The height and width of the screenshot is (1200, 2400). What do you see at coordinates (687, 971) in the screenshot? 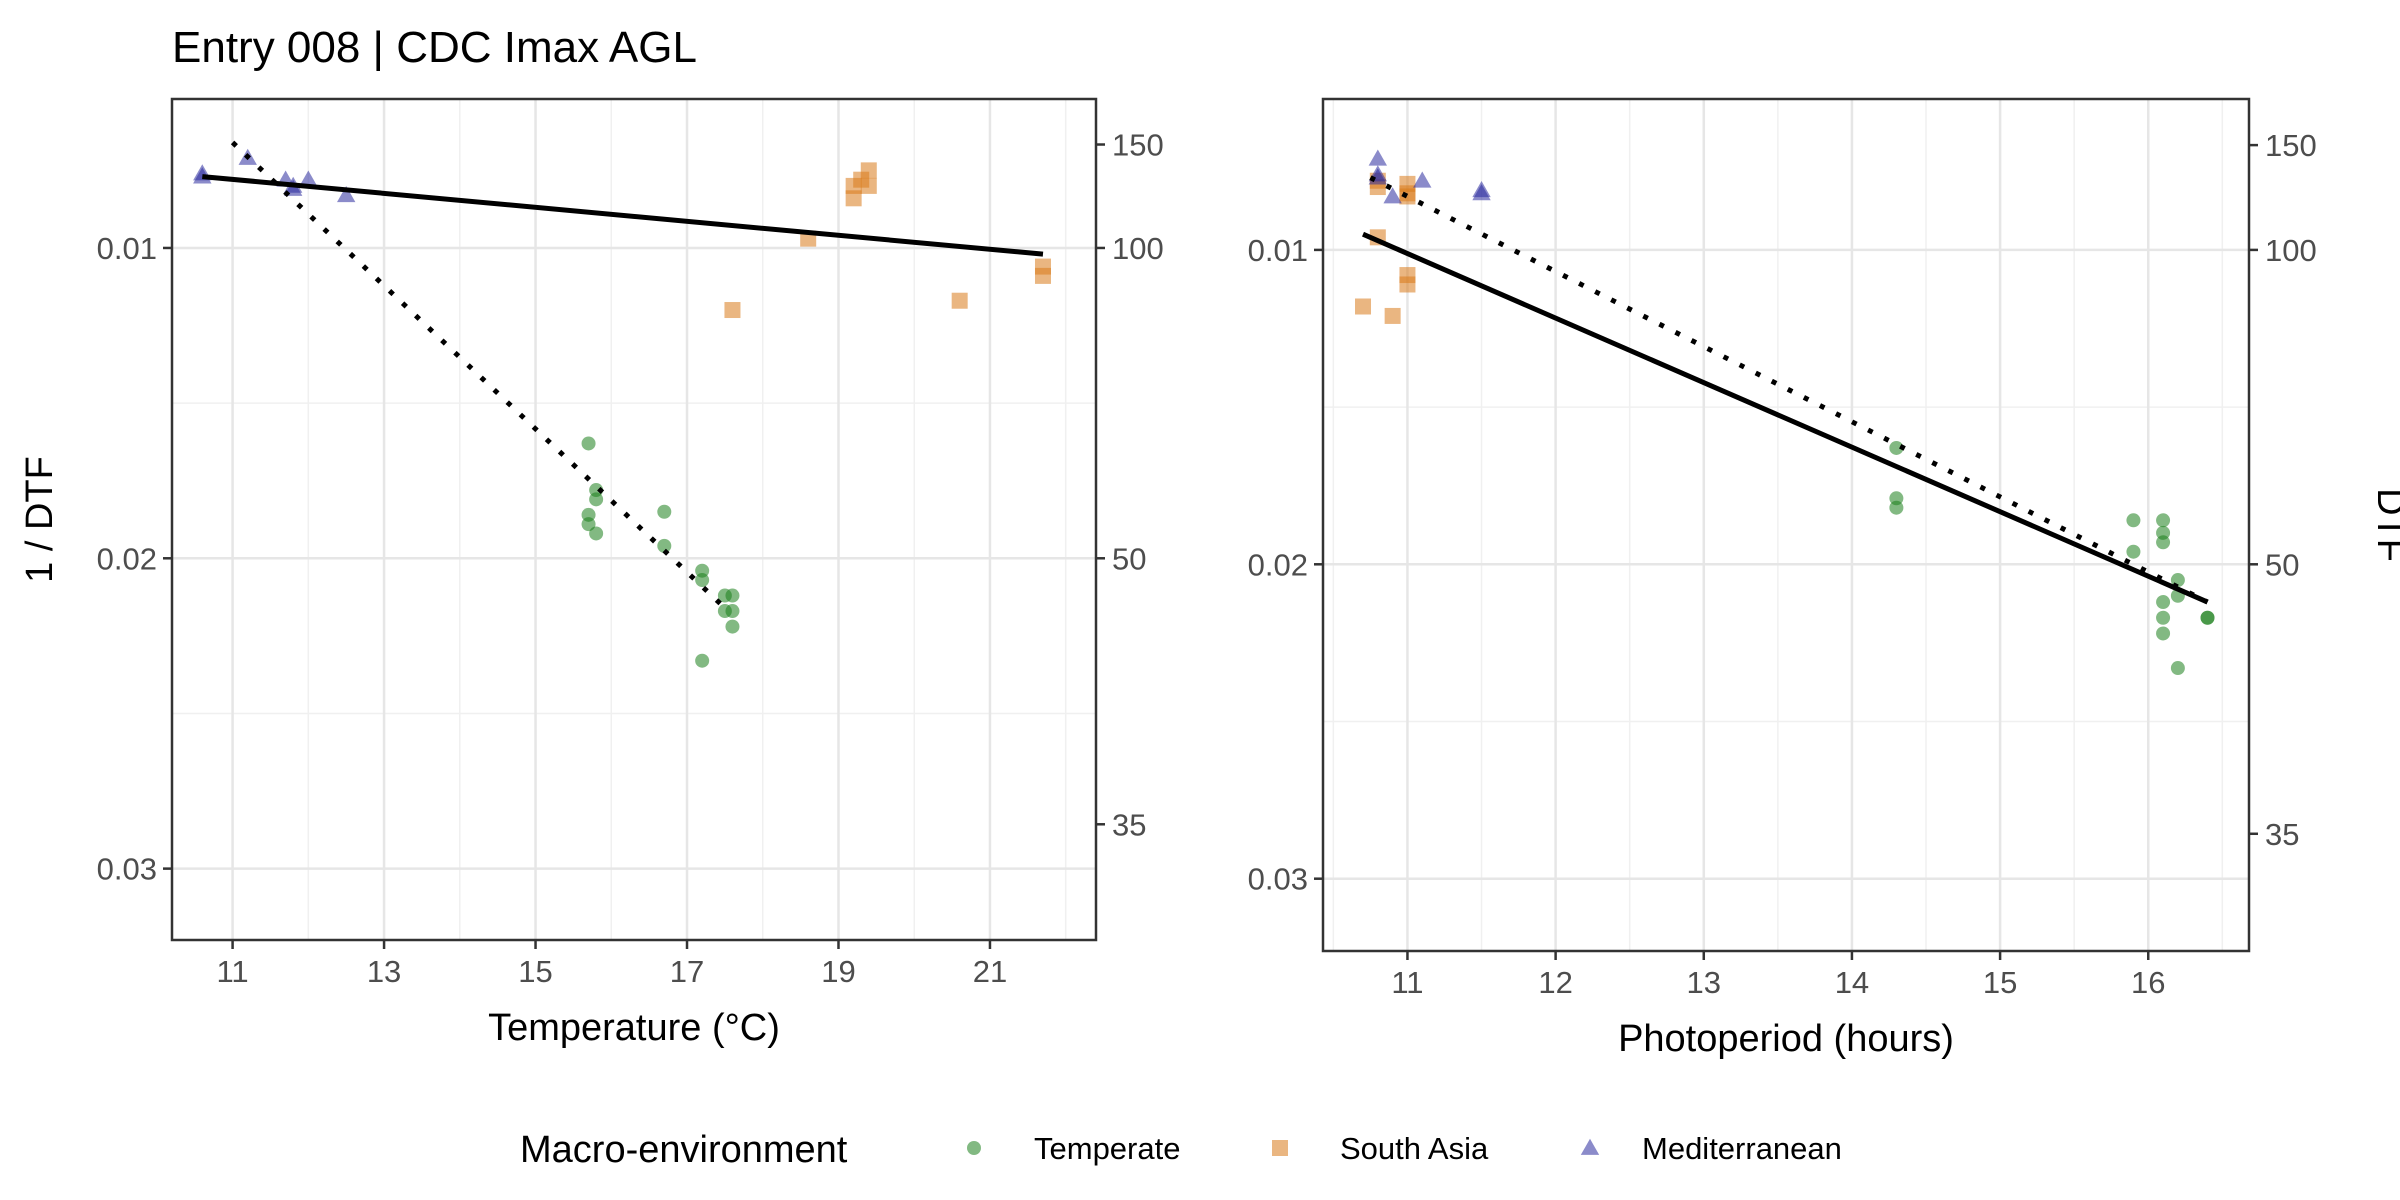
I see `x-tick-label: 17` at bounding box center [687, 971].